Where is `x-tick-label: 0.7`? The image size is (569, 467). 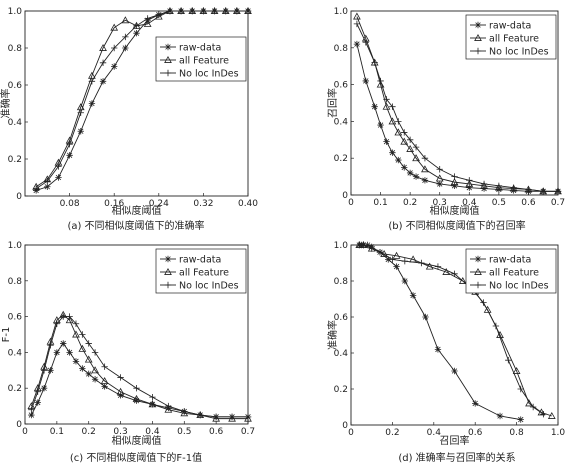
x-tick-label: 0.7 is located at coordinates (558, 203).